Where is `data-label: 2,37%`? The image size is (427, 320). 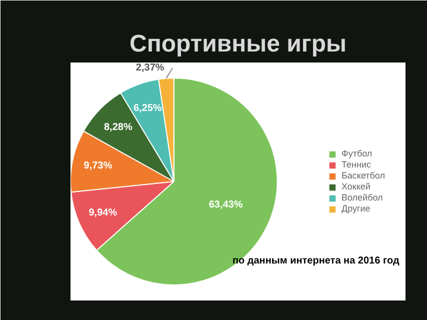 data-label: 2,37% is located at coordinates (150, 68).